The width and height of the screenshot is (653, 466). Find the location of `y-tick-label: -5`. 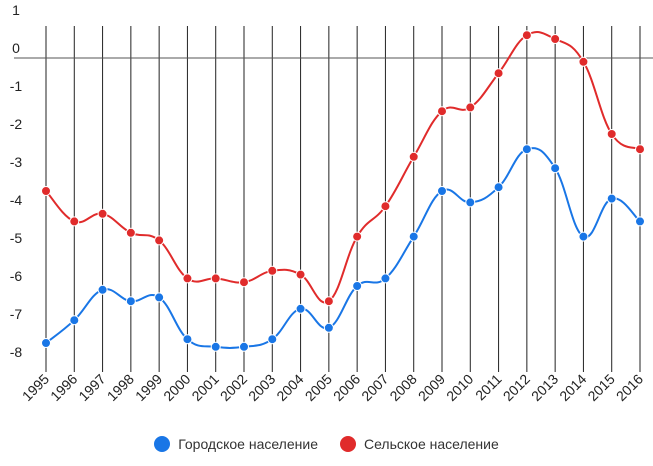

y-tick-label: -5 is located at coordinates (16, 238).